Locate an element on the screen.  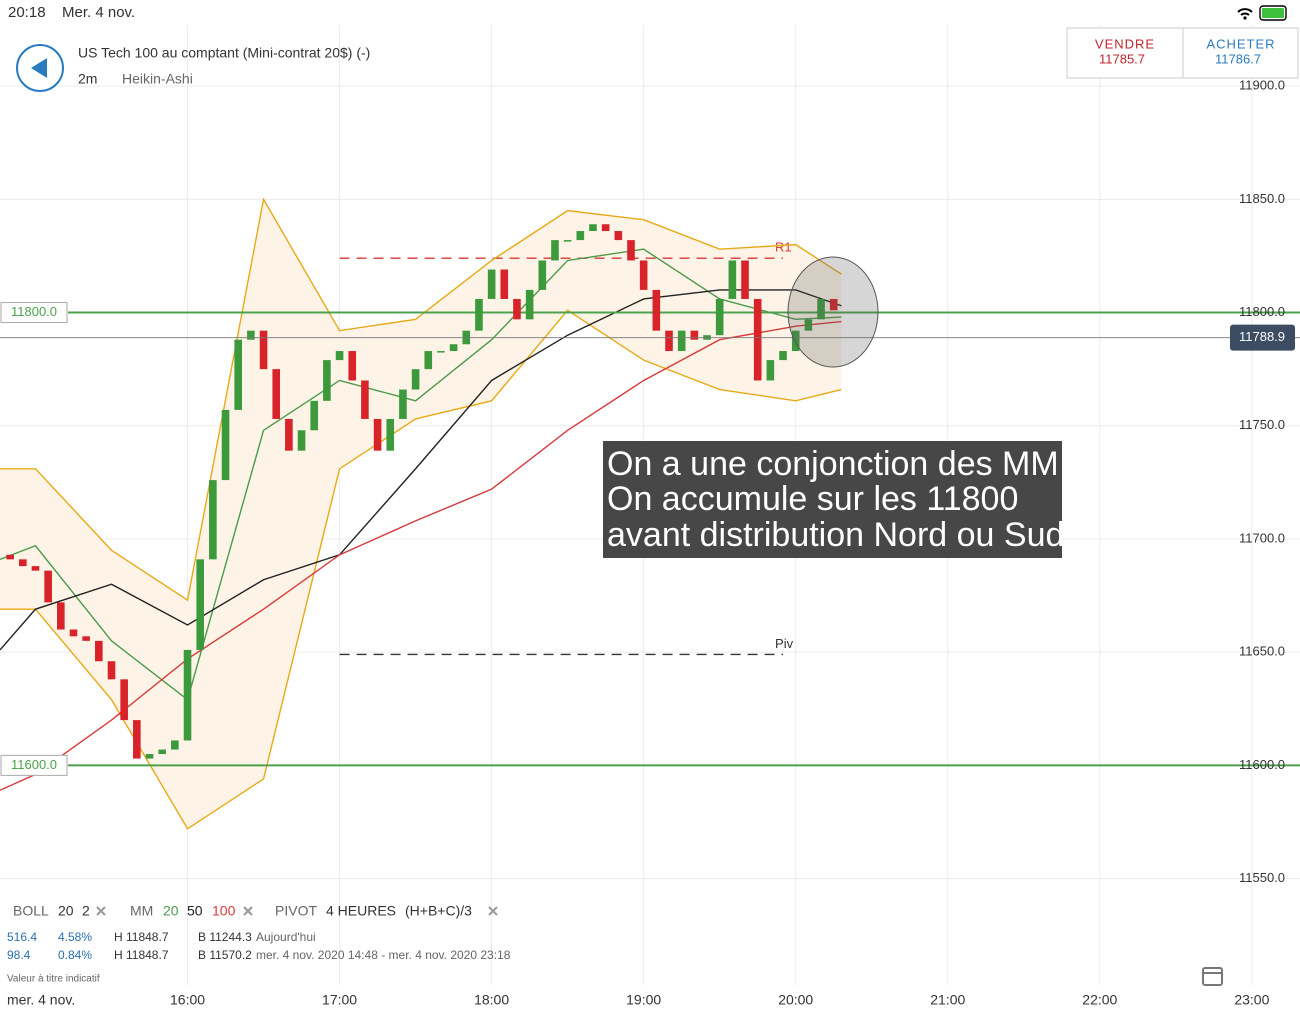
mm-period: 100 is located at coordinates (224, 911).